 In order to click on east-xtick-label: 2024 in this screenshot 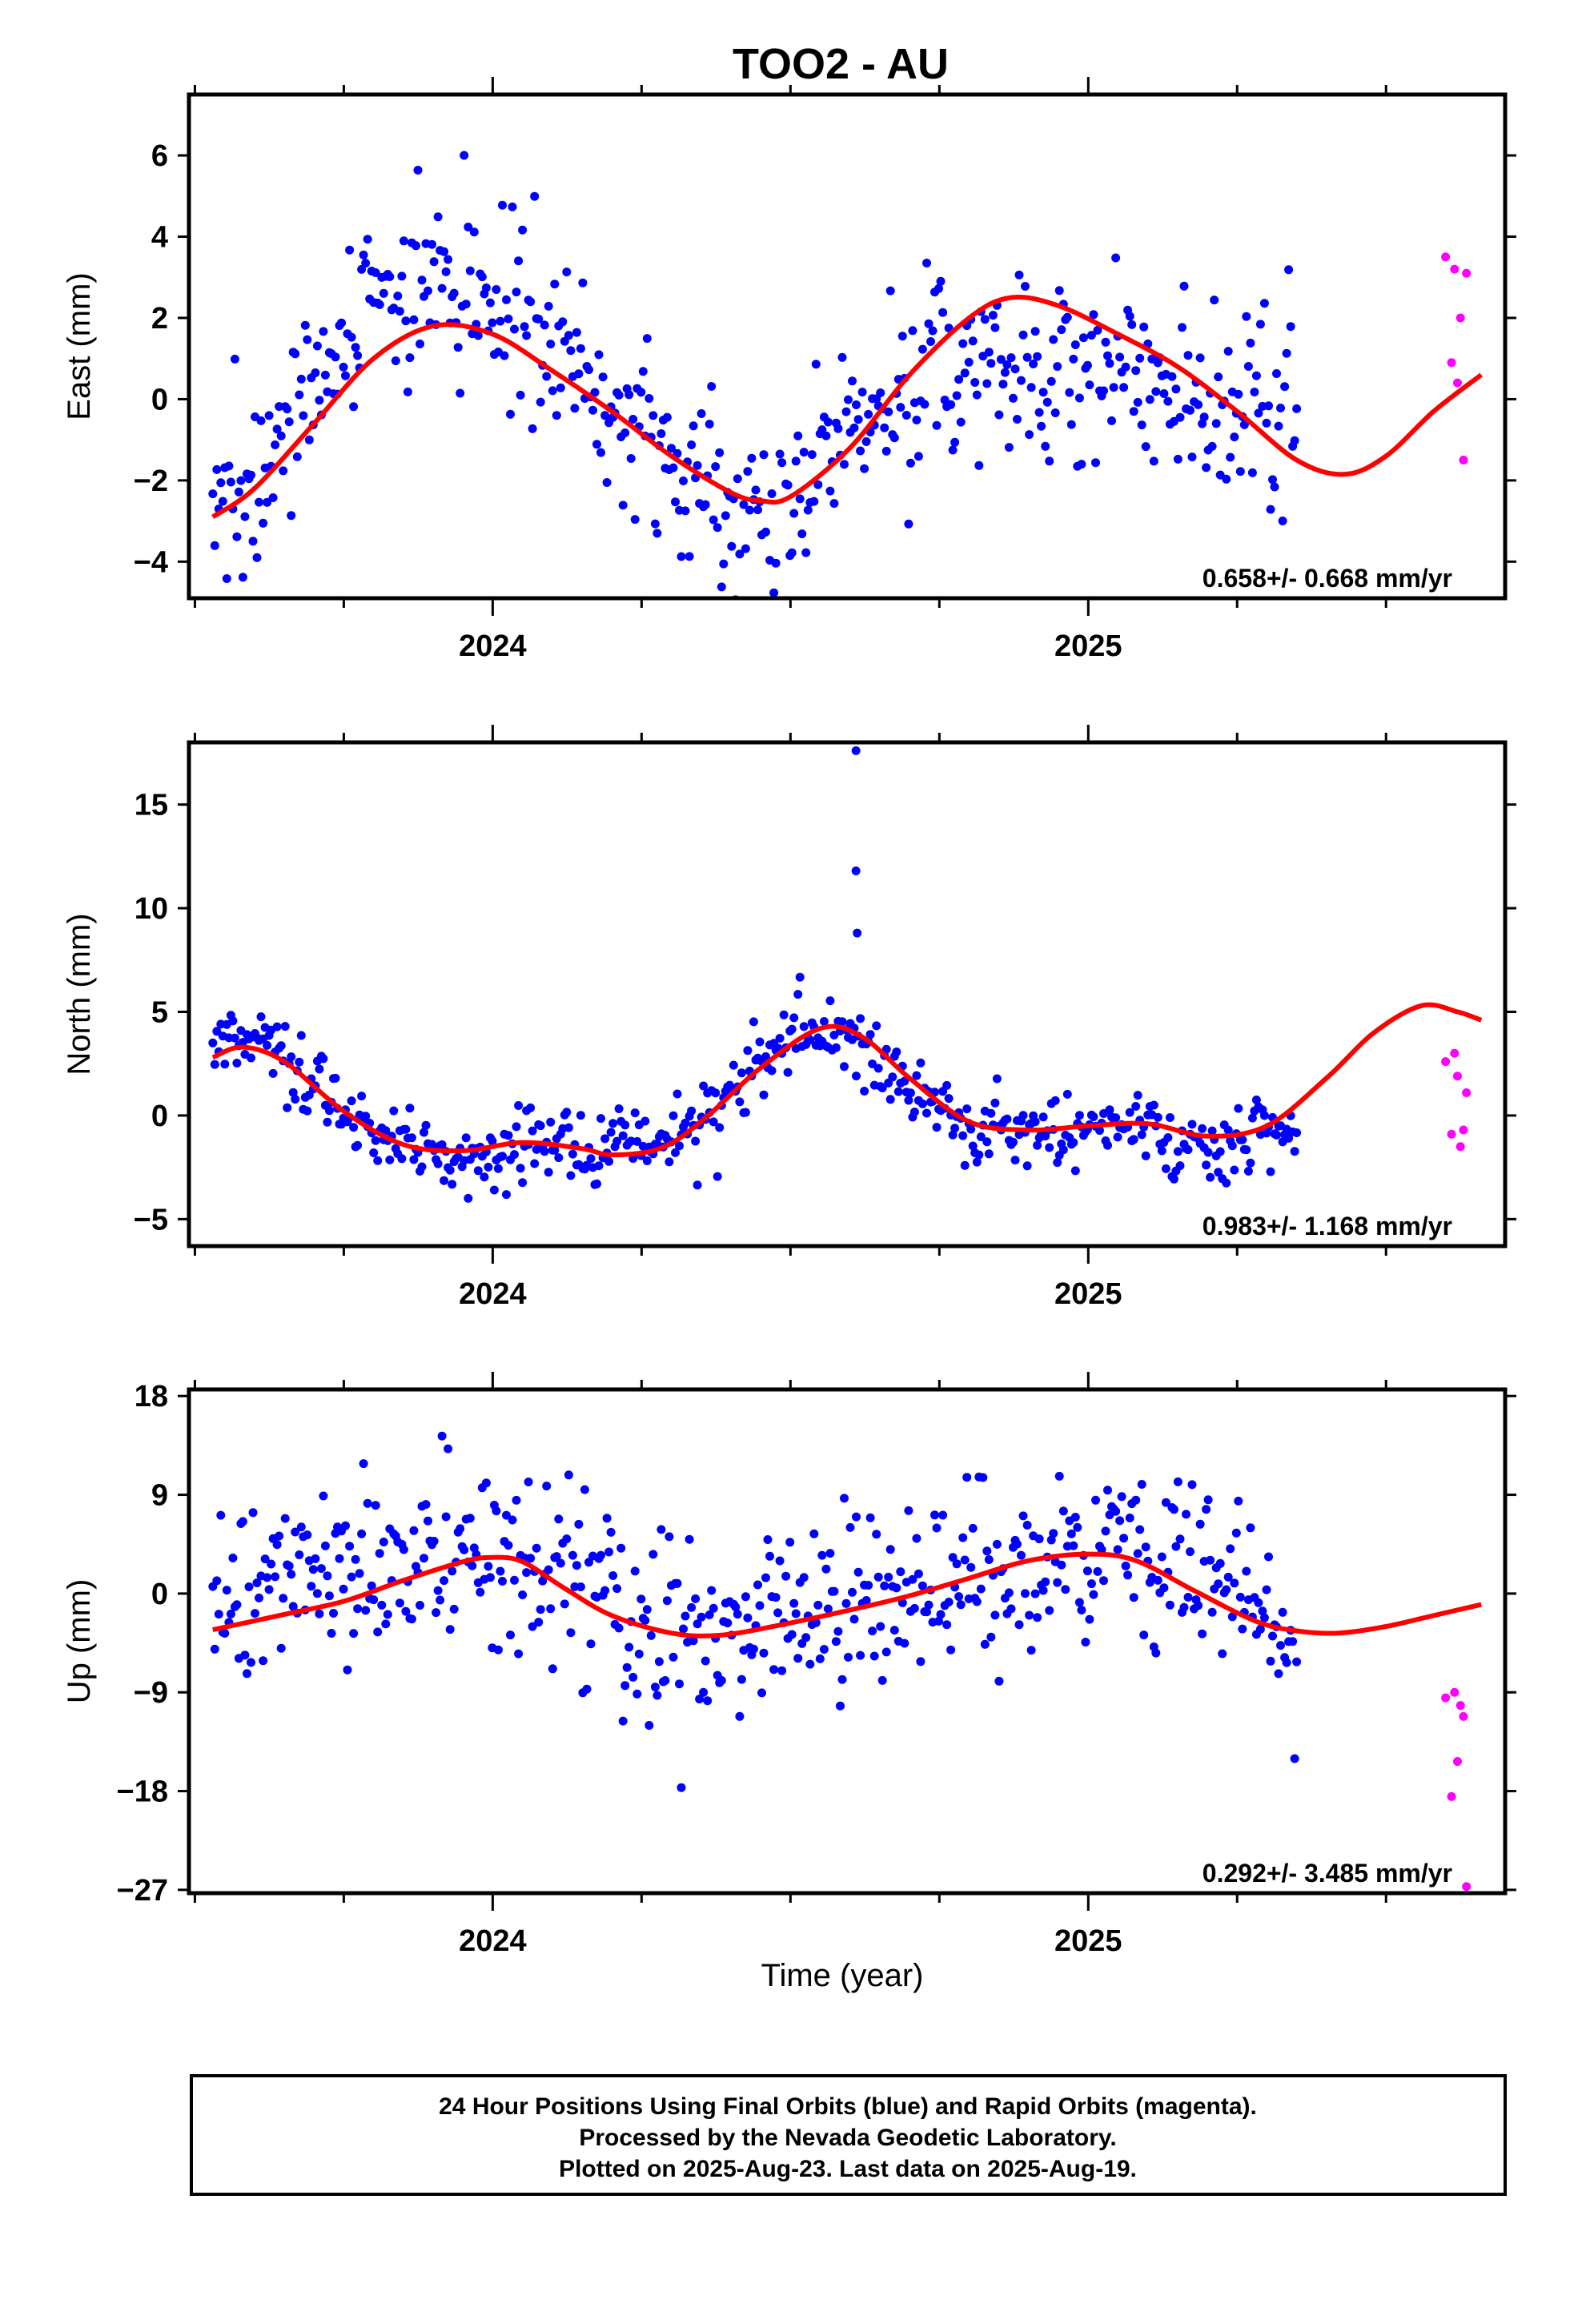, I will do `click(493, 646)`.